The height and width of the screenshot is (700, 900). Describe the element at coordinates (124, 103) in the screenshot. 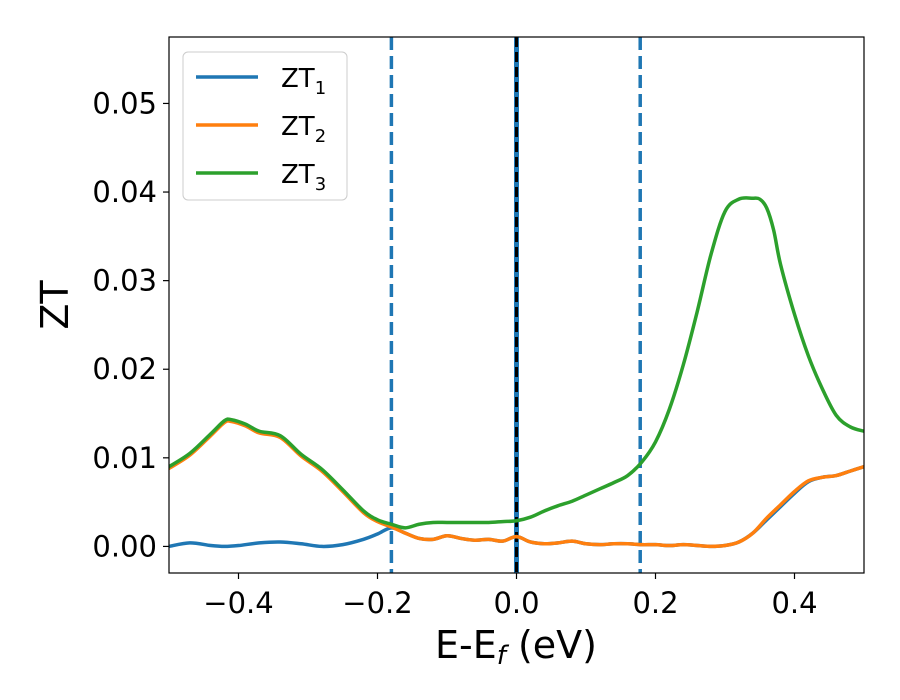

I see `y-tick-label: 0.05` at that location.